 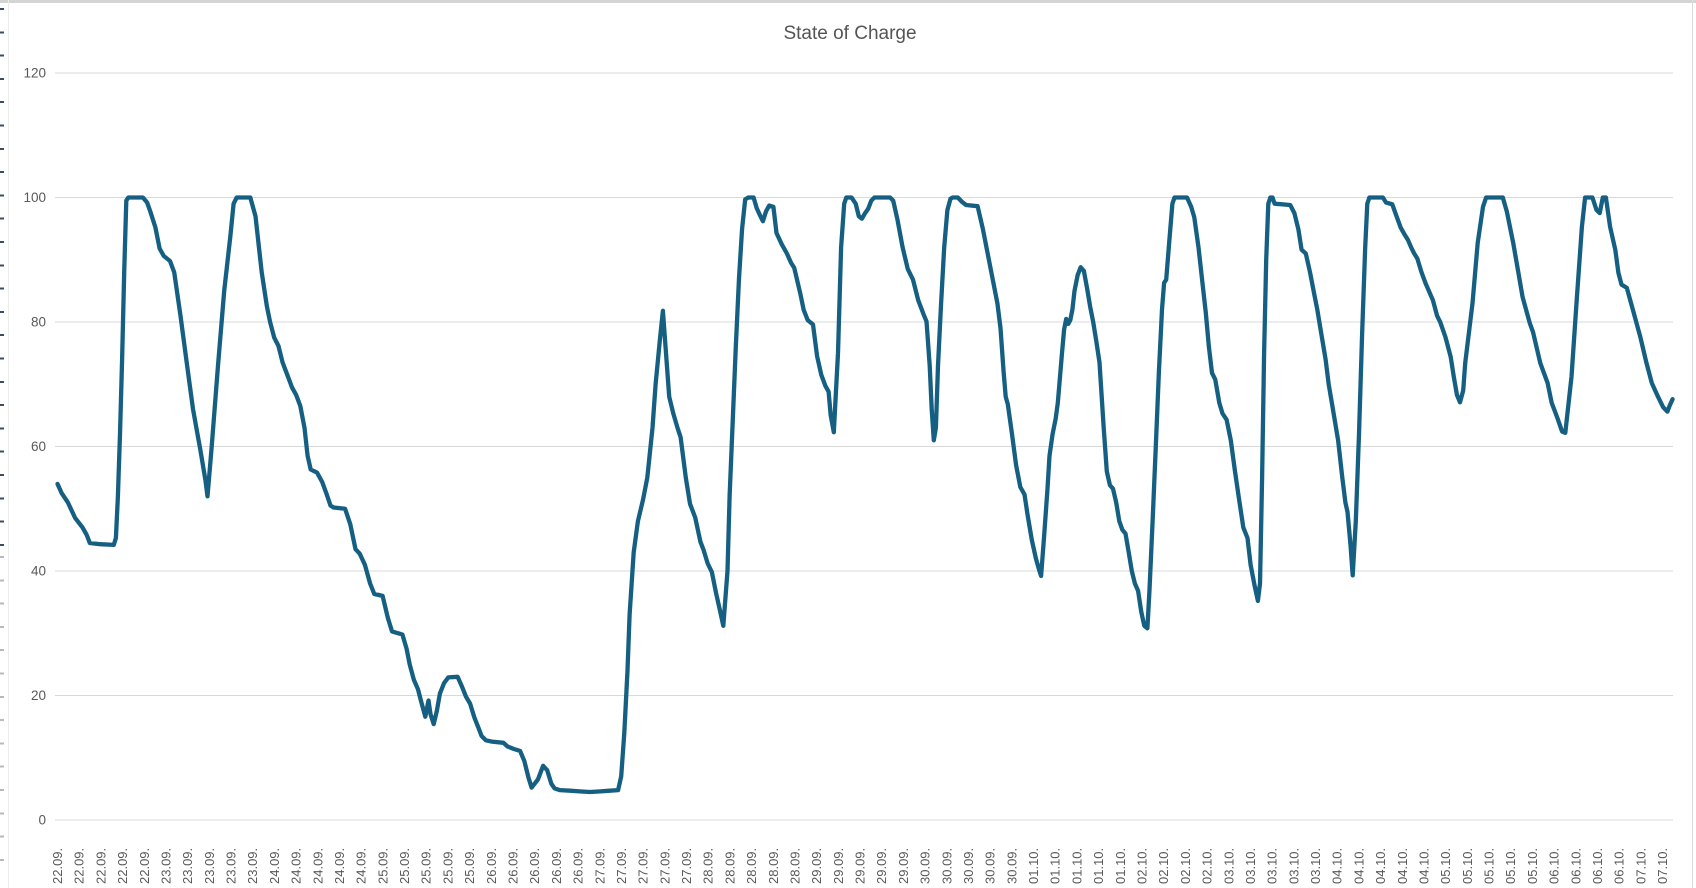 What do you see at coordinates (38, 322) in the screenshot?
I see `y-tick-label: 80` at bounding box center [38, 322].